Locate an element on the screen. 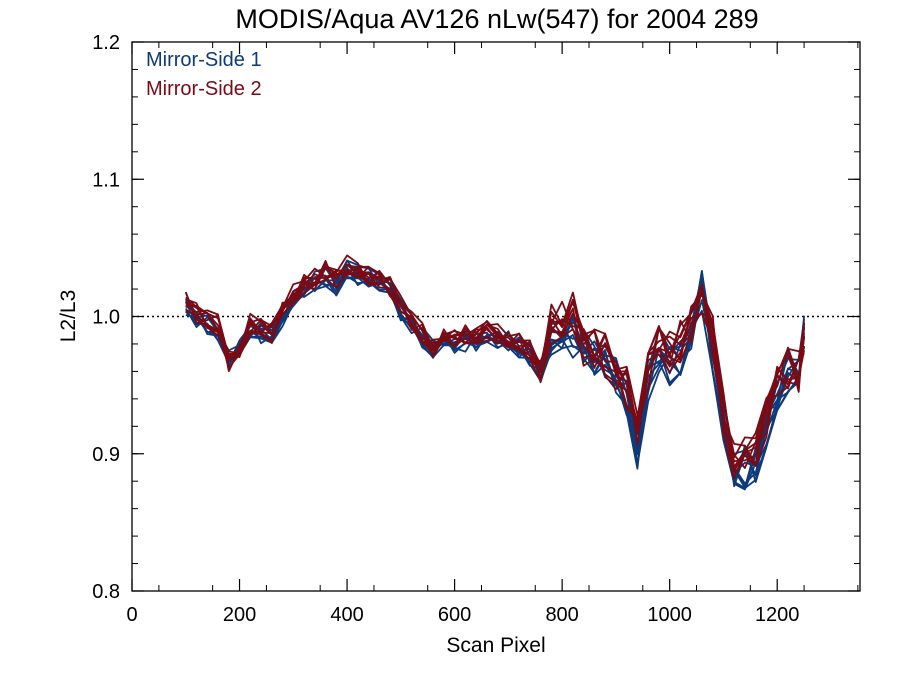  x-tick-label: 1200 is located at coordinates (777, 615).